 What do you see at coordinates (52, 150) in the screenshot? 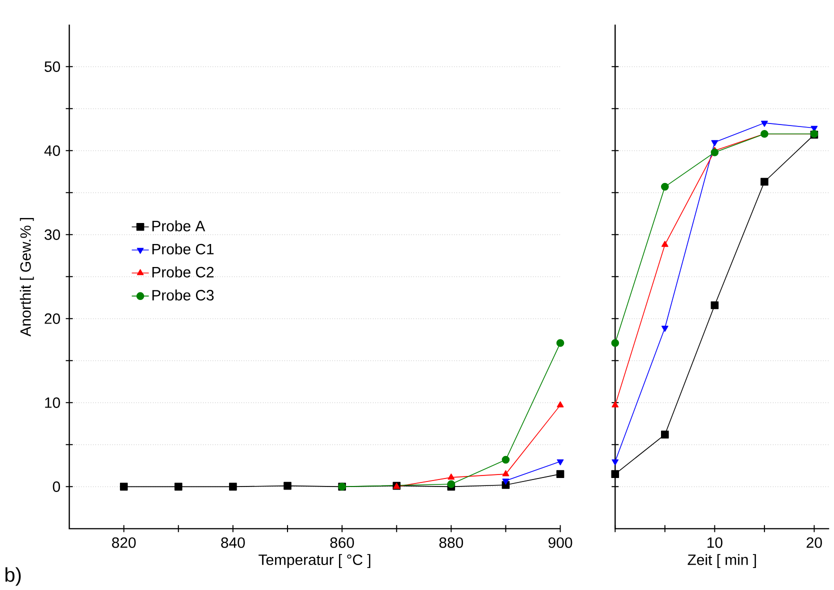
I see `y-tick-label: 40` at bounding box center [52, 150].